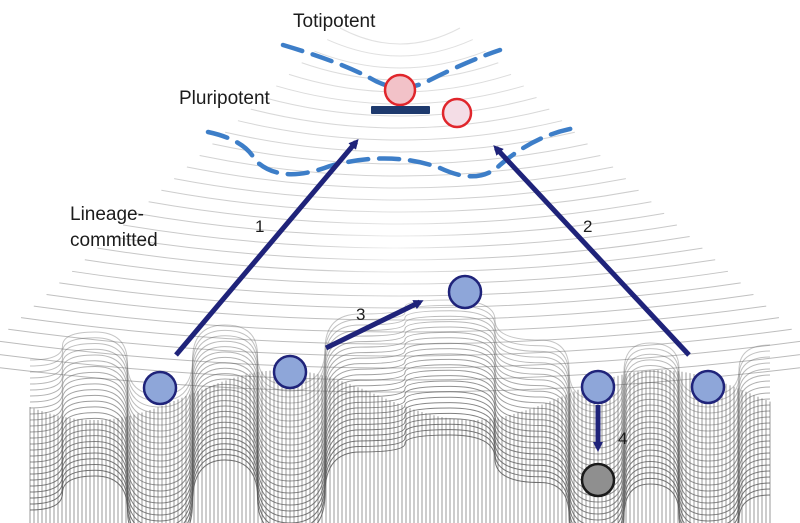  Describe the element at coordinates (457, 113) in the screenshot. I see `pluripotent-cell` at that location.